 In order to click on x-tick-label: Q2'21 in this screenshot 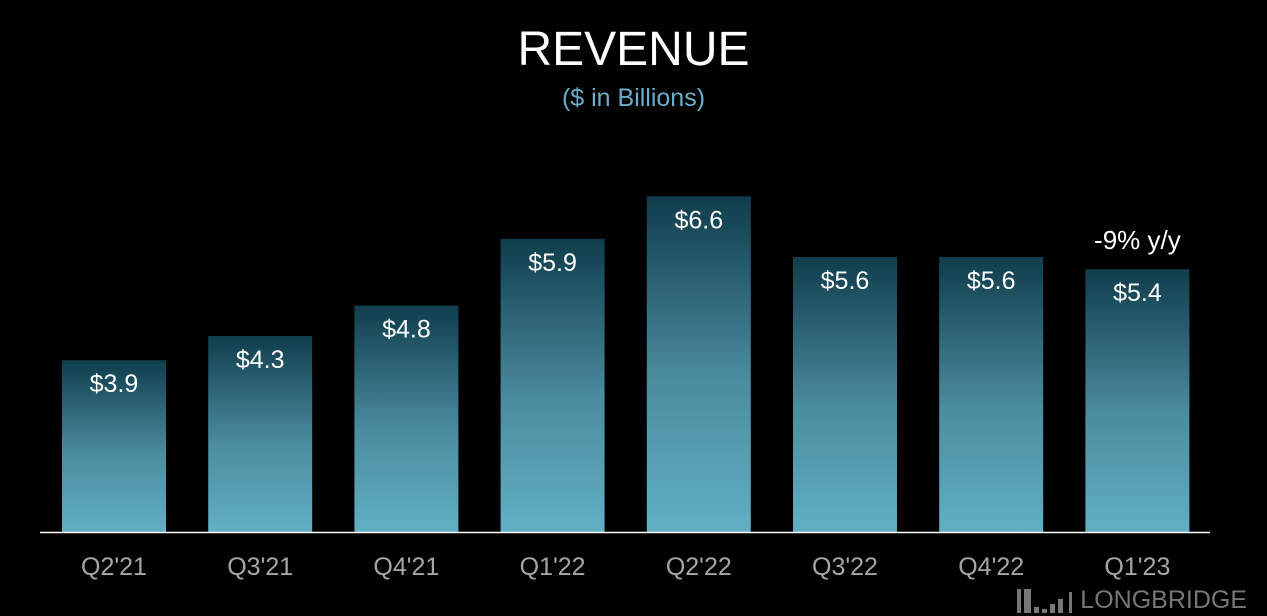, I will do `click(114, 567)`.